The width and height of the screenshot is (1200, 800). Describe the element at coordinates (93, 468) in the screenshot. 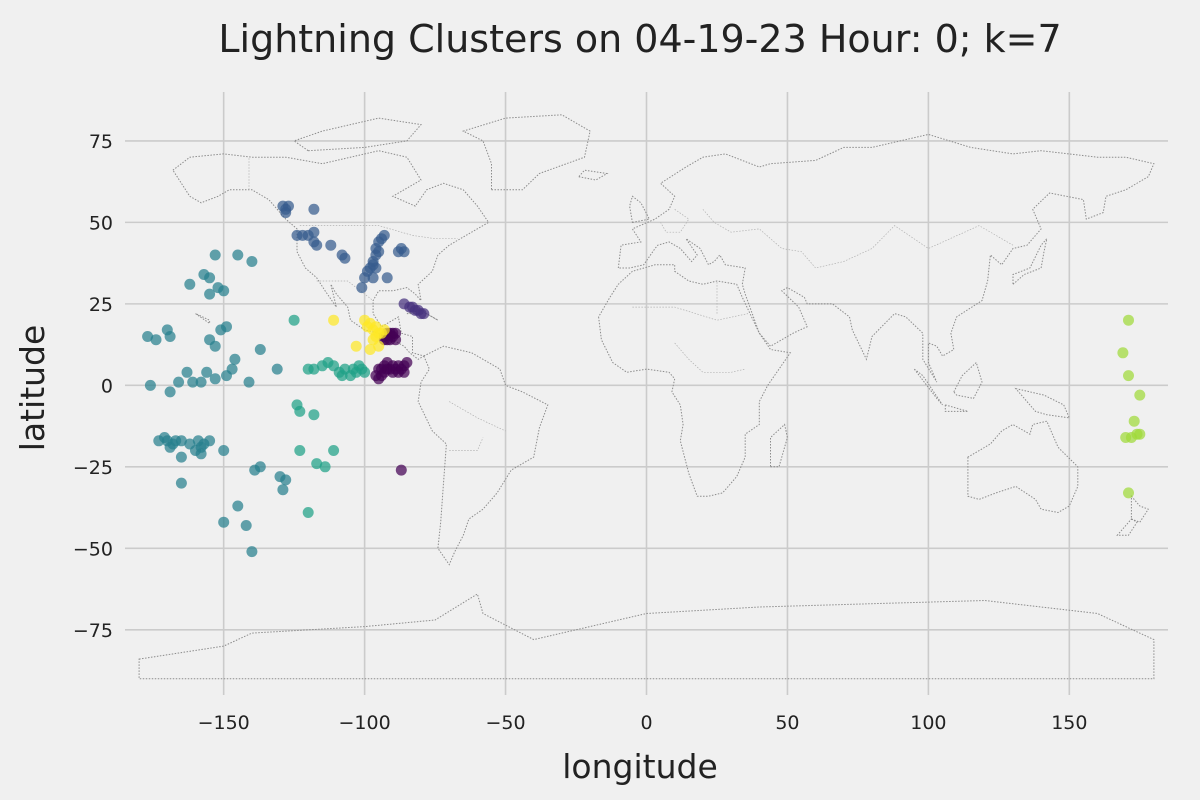

I see `y-tick-label: −25` at that location.